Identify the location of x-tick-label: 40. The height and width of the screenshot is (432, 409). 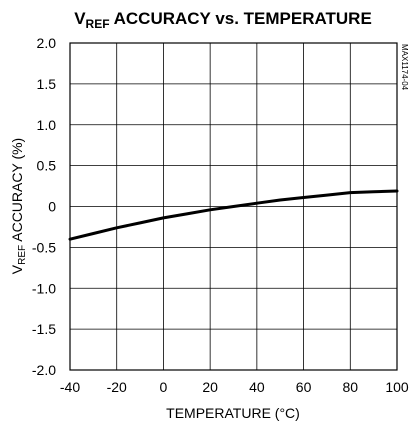
(257, 387).